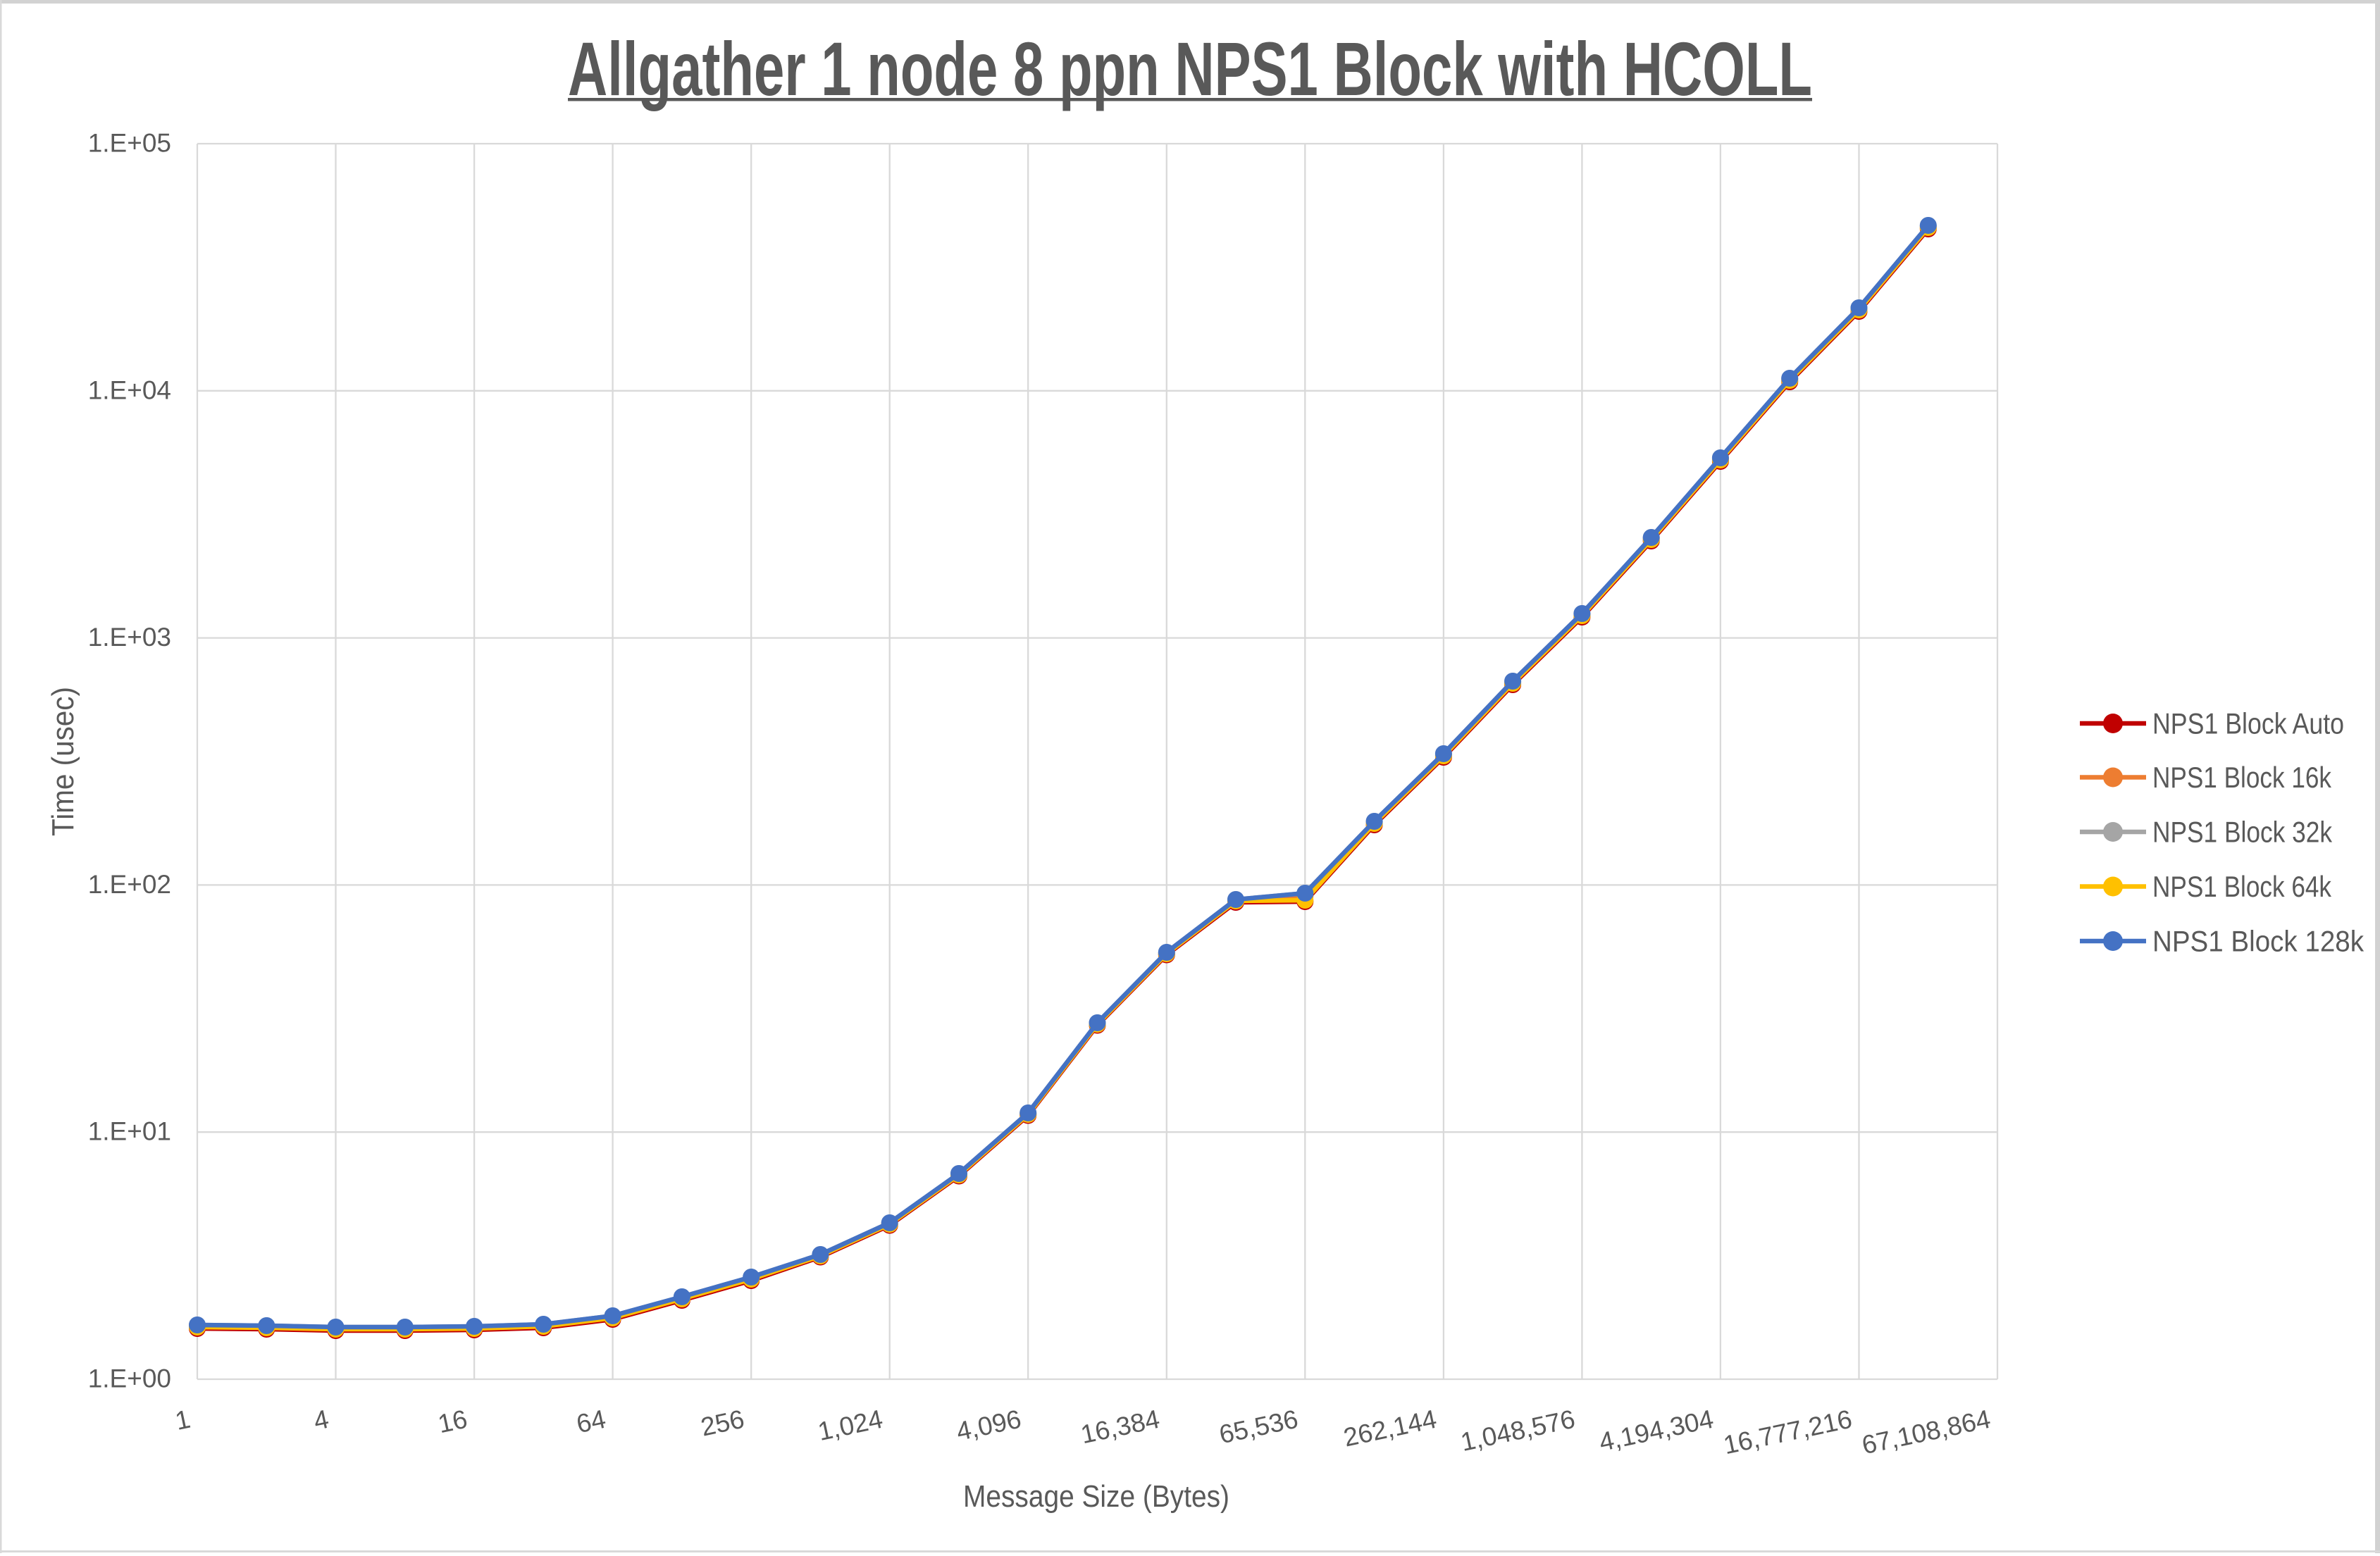 Image resolution: width=2380 pixels, height=1556 pixels. What do you see at coordinates (63, 761) in the screenshot?
I see `svg-text: Time (usec)` at bounding box center [63, 761].